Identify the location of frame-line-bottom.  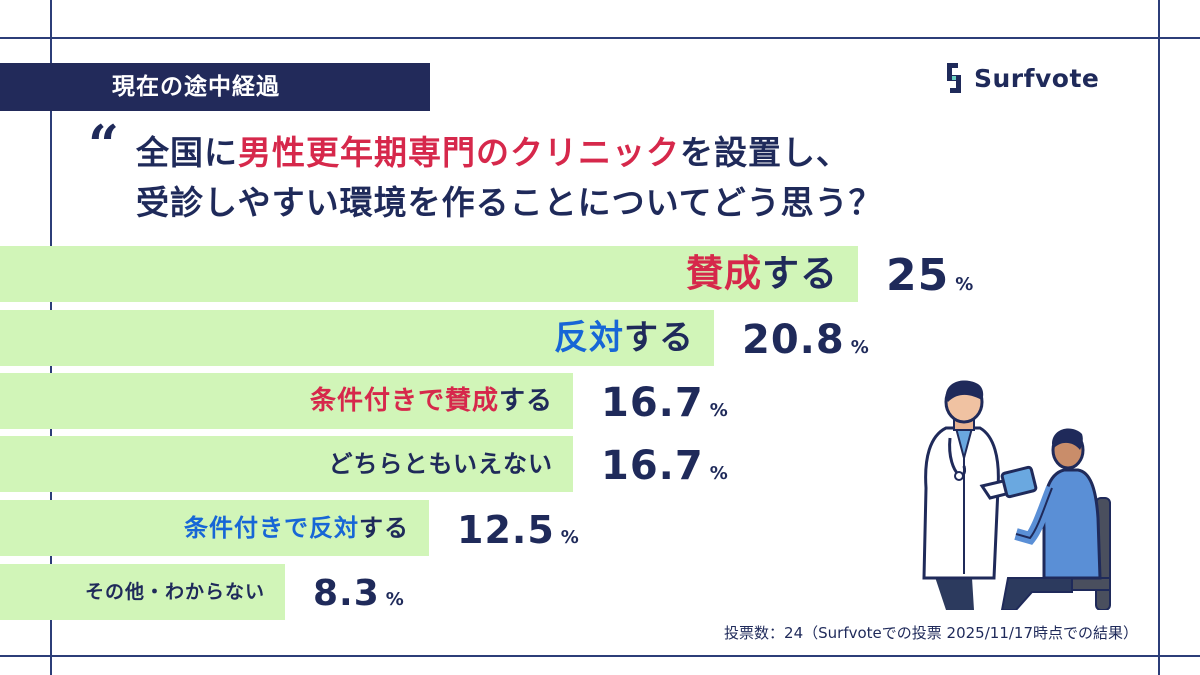
(600, 656).